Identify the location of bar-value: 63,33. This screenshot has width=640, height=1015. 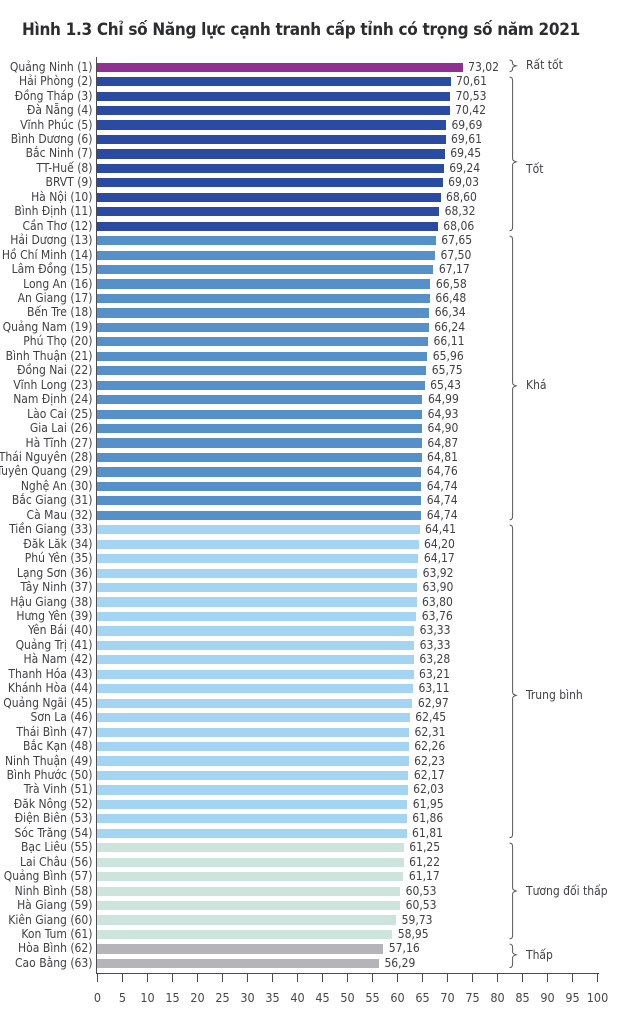
(435, 630).